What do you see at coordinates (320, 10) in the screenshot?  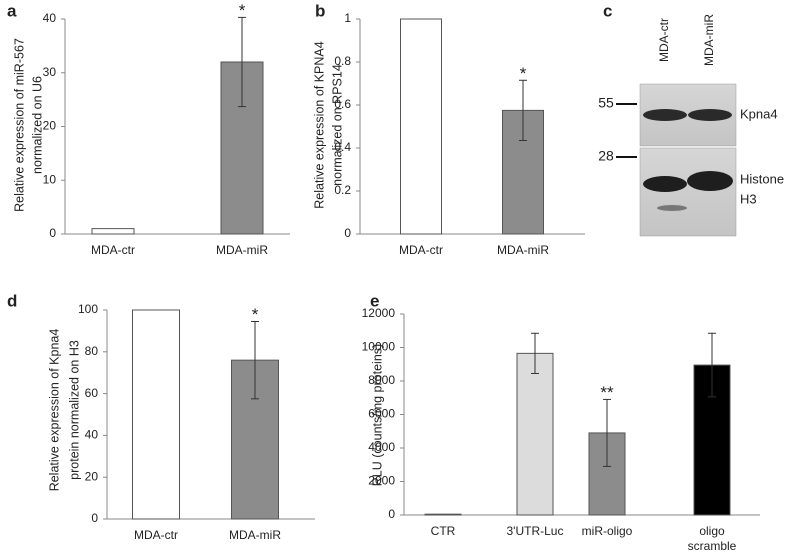 I see `panel-label: b` at bounding box center [320, 10].